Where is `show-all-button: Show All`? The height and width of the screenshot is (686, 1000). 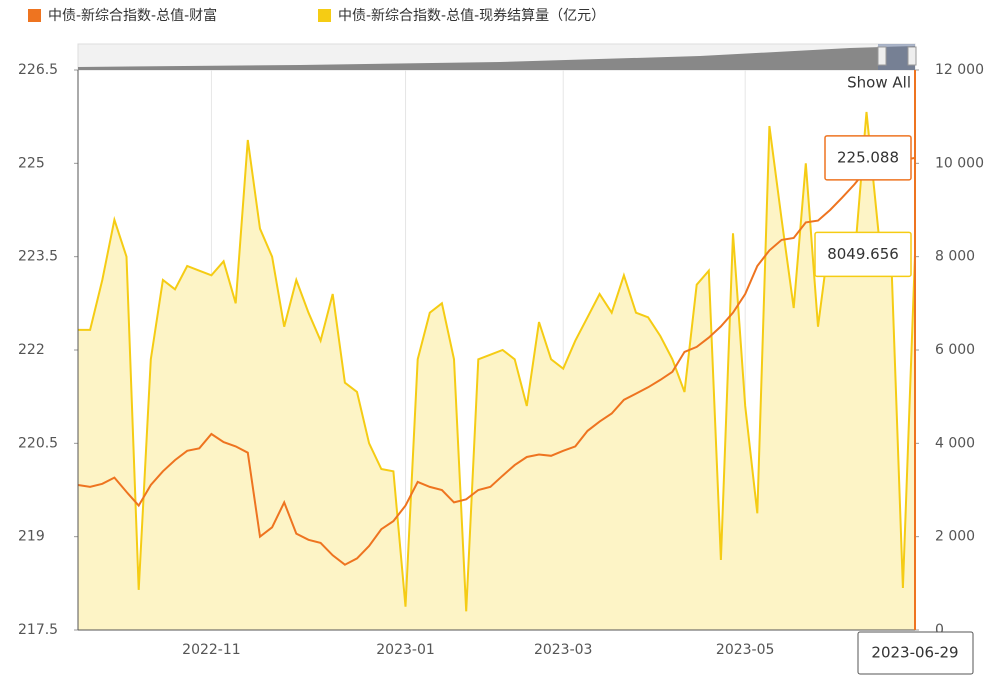
show-all-button: Show All is located at coordinates (879, 83).